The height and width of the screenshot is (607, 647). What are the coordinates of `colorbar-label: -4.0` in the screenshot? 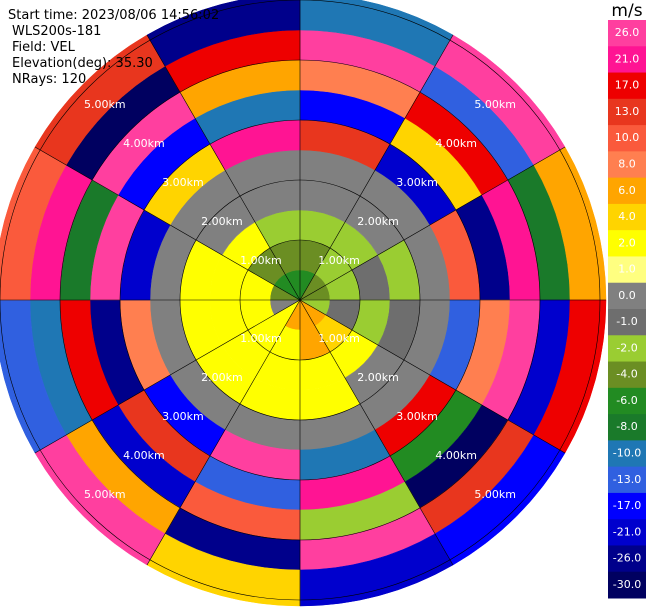 It's located at (626, 374).